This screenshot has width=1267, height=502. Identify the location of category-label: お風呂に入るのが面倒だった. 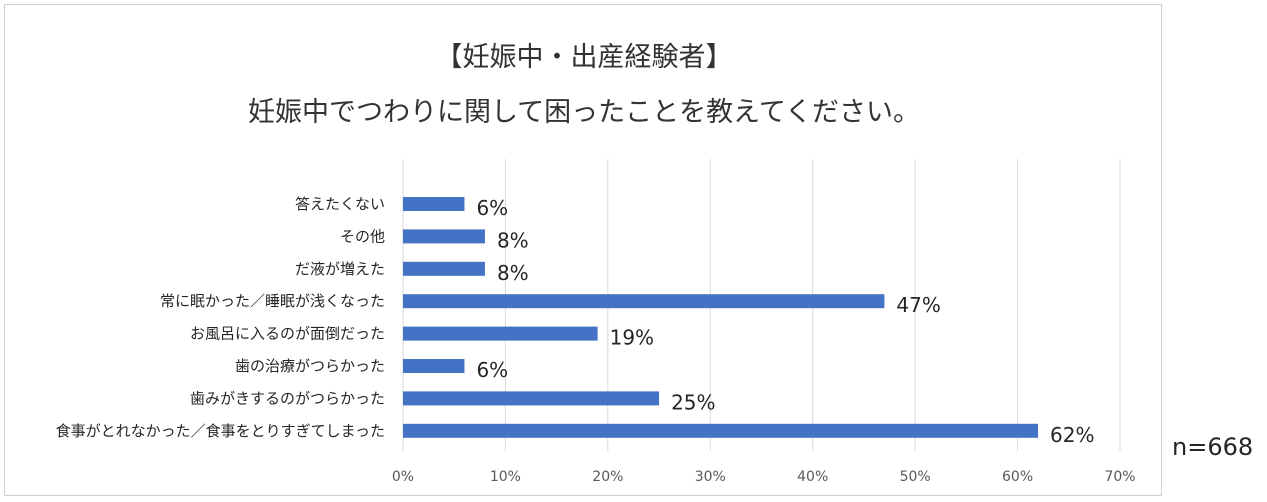
(287, 334).